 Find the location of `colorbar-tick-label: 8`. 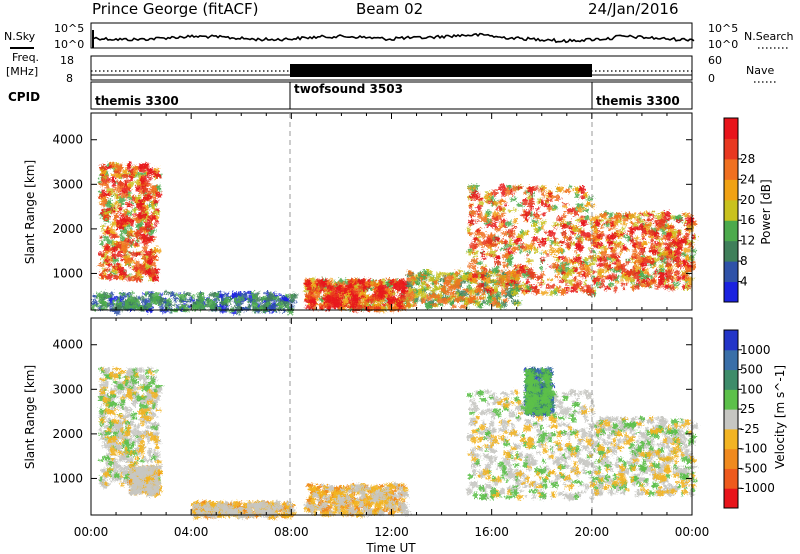

colorbar-tick-label: 8 is located at coordinates (744, 261).